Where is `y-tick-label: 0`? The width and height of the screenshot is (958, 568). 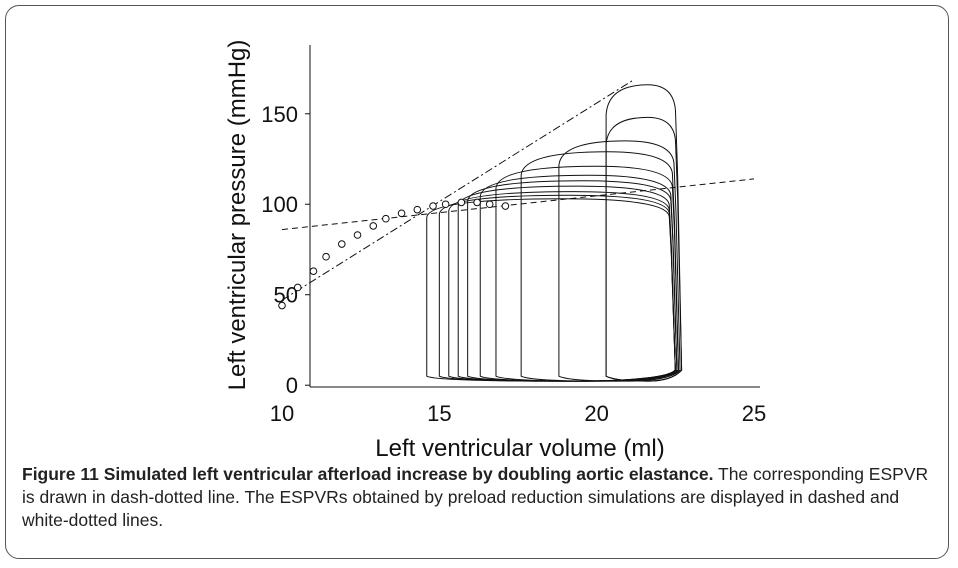
y-tick-label: 0 is located at coordinates (292, 385).